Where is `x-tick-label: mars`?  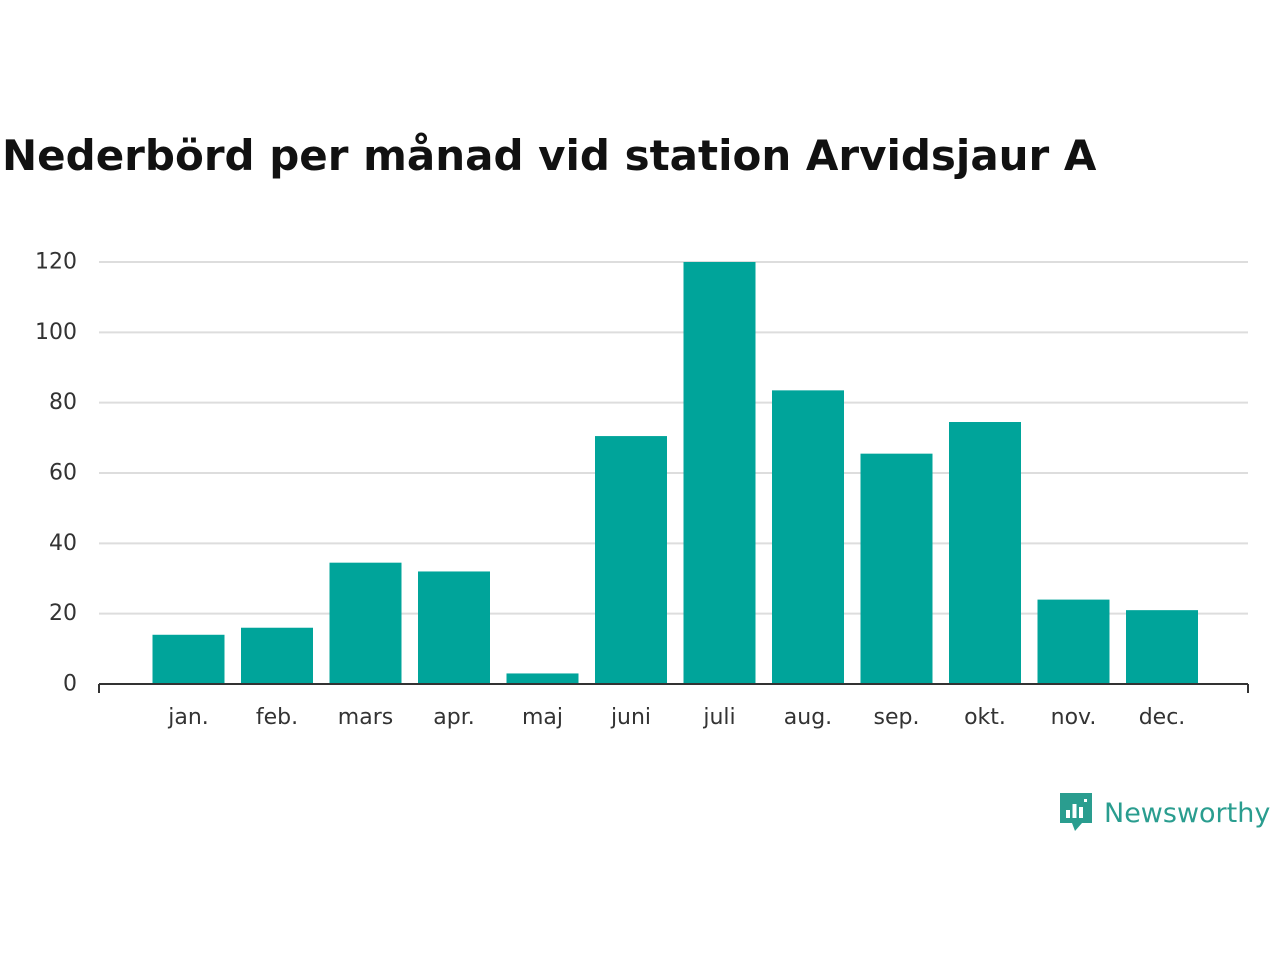
x-tick-label: mars is located at coordinates (365, 717).